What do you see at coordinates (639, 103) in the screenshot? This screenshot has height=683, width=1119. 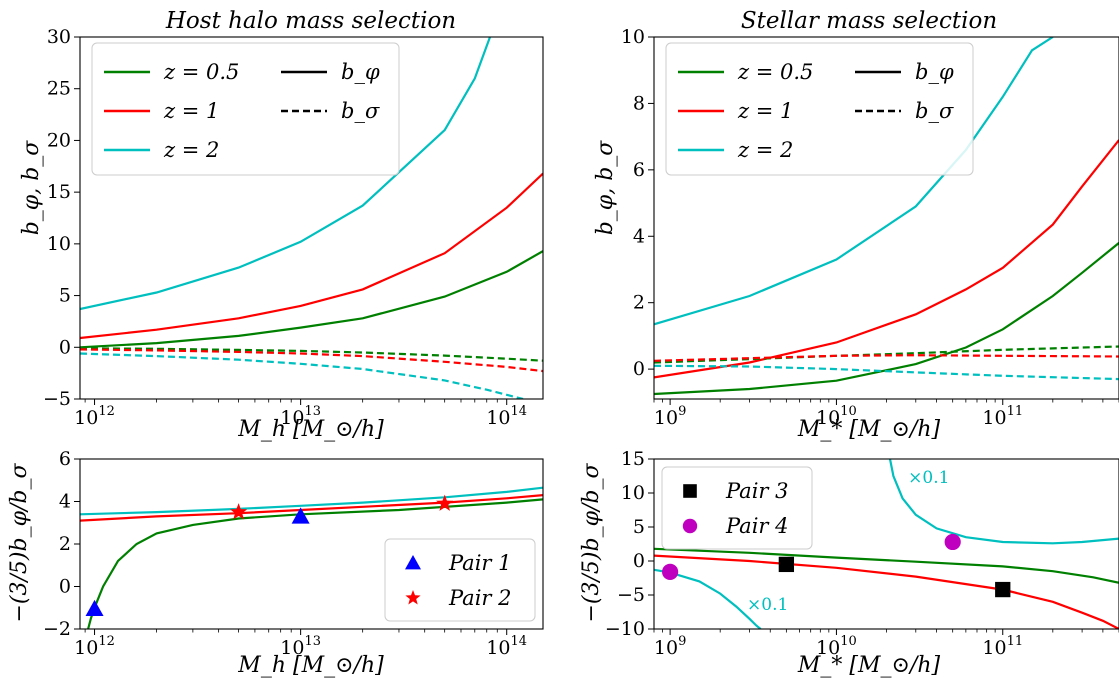 I see `y-tick-label: 8` at bounding box center [639, 103].